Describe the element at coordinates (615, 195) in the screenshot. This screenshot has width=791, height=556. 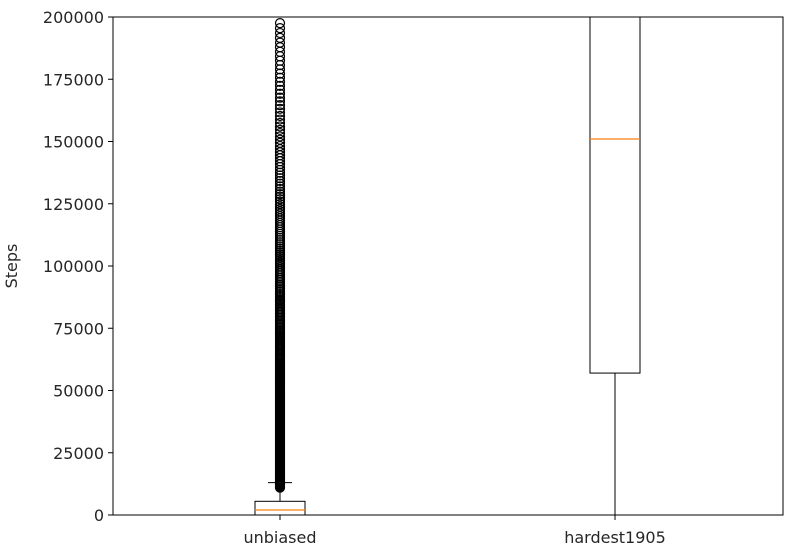
I see `box-hardest1905` at that location.